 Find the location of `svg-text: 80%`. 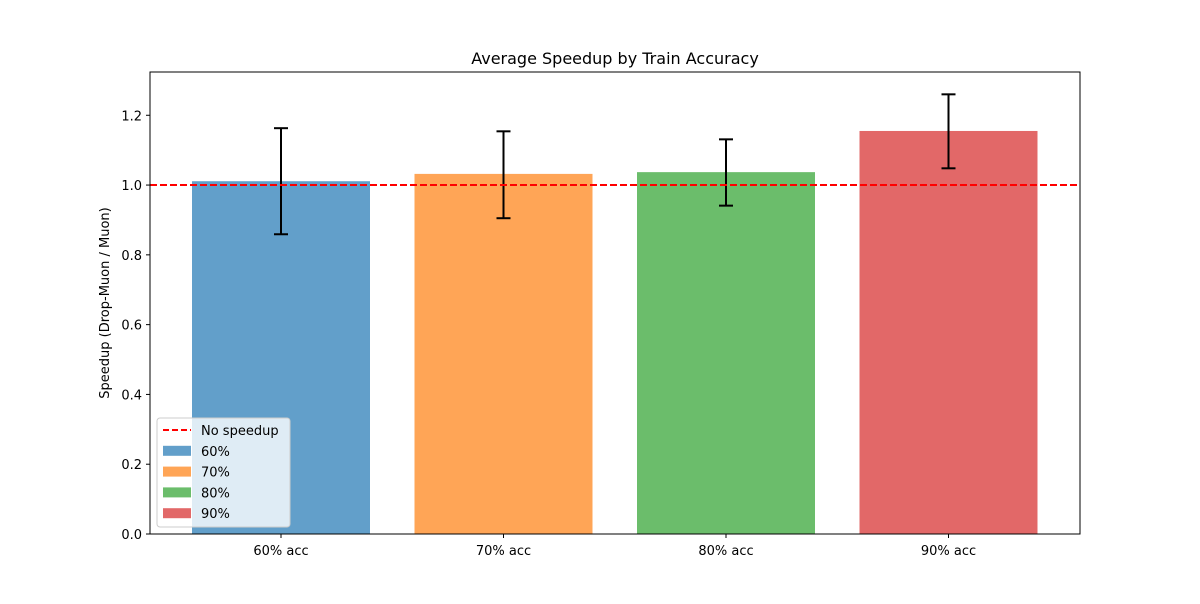

svg-text: 80% is located at coordinates (215, 493).